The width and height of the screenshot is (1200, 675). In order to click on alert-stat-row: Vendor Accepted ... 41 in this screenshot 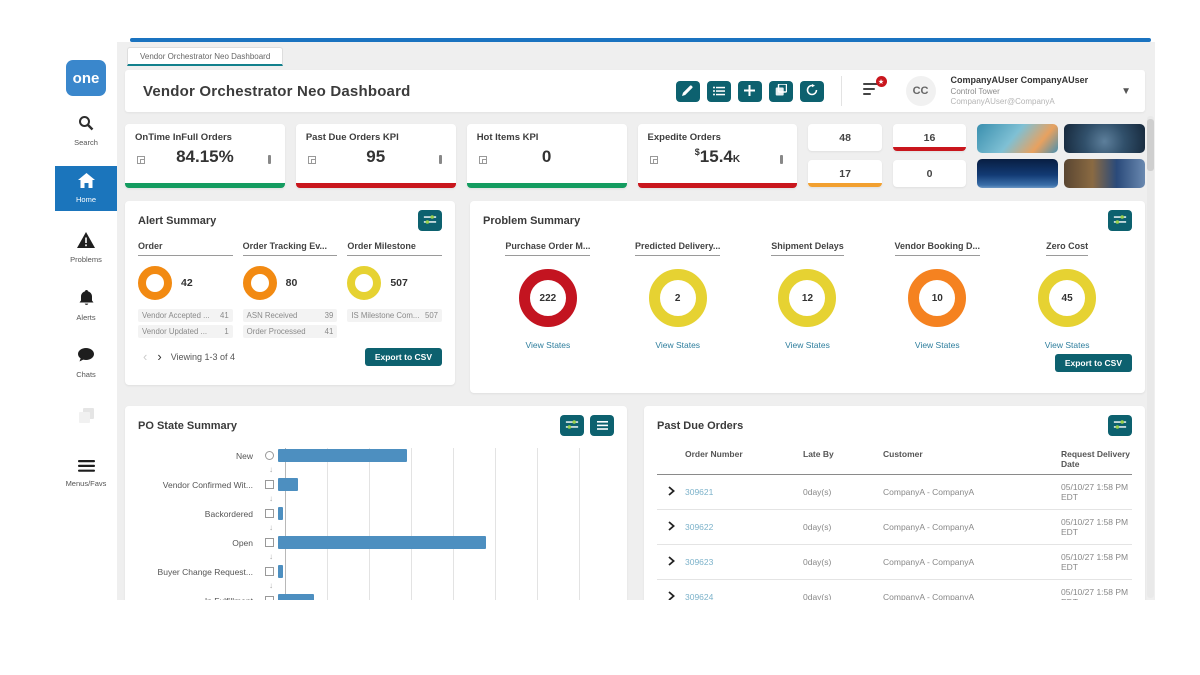, I will do `click(185, 315)`.